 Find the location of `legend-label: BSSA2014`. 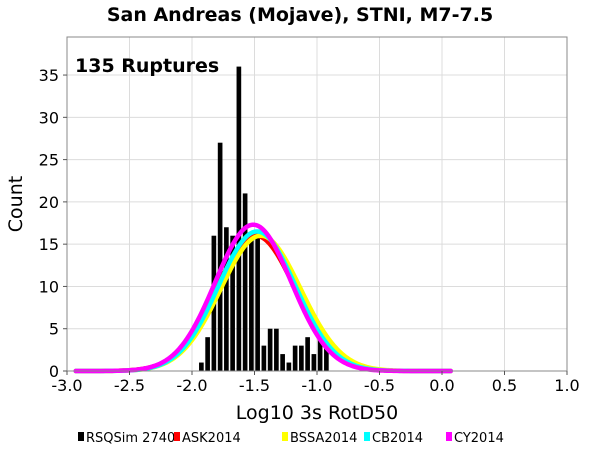

legend-label: BSSA2014 is located at coordinates (323, 438).